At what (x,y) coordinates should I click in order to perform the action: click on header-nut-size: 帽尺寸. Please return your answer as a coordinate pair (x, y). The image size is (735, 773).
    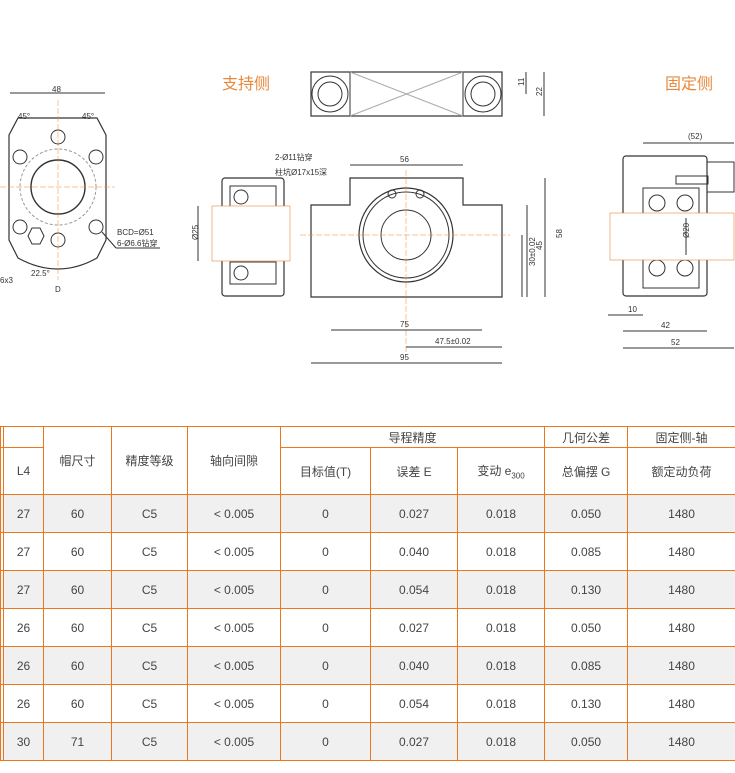
    Looking at the image, I should click on (77, 460).